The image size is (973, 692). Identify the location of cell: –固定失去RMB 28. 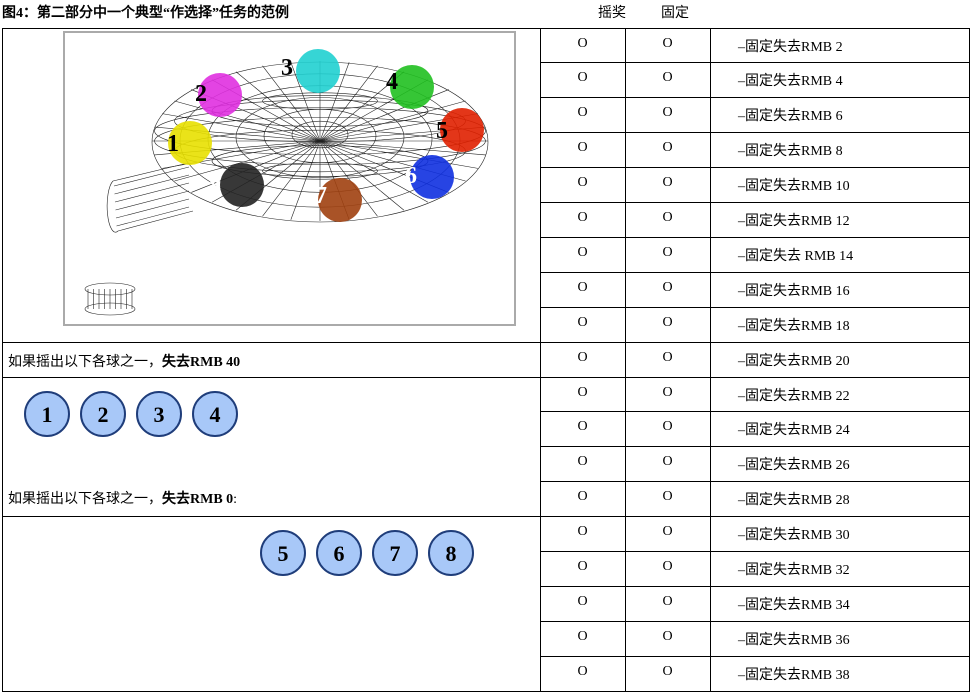
(794, 501).